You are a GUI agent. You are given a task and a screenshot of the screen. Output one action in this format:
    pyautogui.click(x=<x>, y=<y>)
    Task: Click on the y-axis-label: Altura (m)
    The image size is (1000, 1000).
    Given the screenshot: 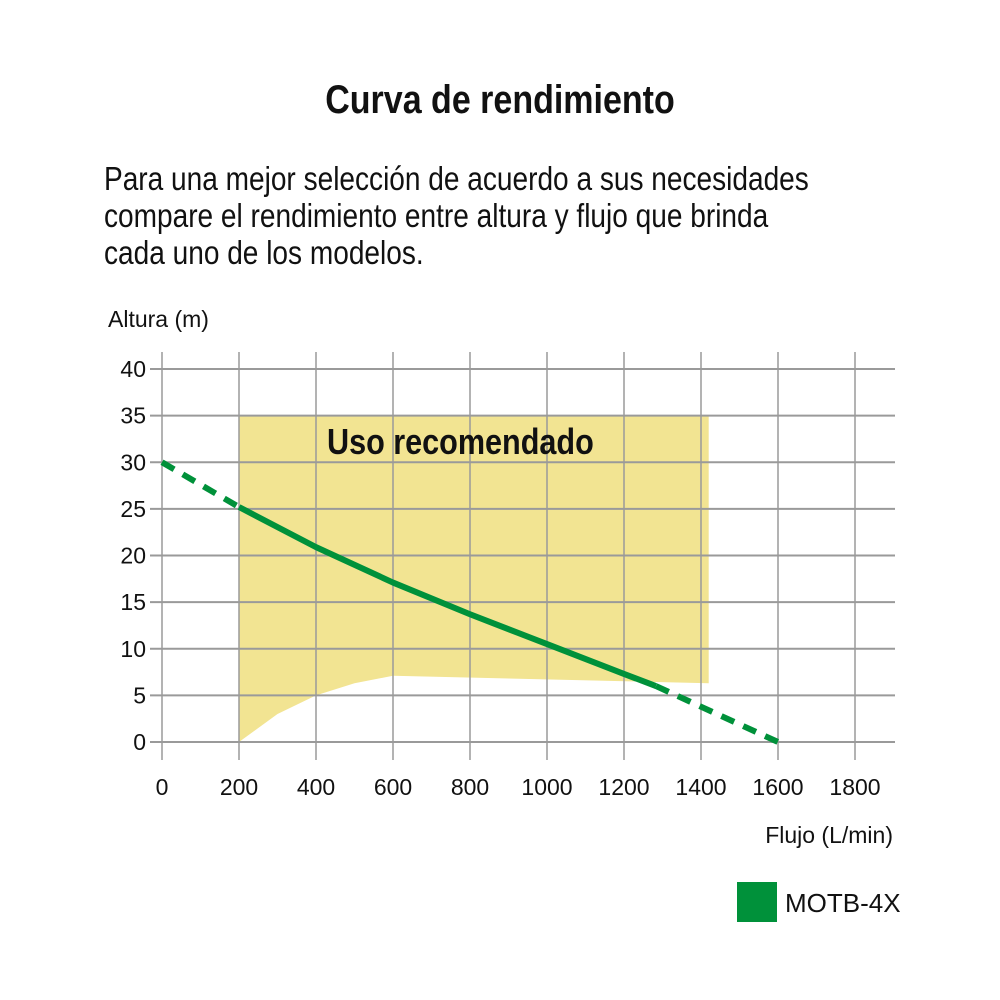 What is the action you would take?
    pyautogui.click(x=158, y=319)
    